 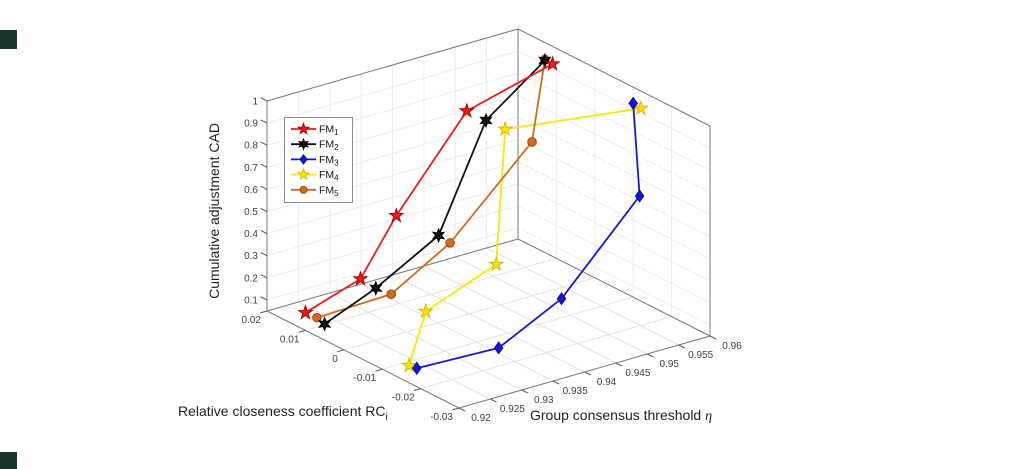 I want to click on z-axis-label: Cumulative adjustment CAD, so click(x=214, y=211).